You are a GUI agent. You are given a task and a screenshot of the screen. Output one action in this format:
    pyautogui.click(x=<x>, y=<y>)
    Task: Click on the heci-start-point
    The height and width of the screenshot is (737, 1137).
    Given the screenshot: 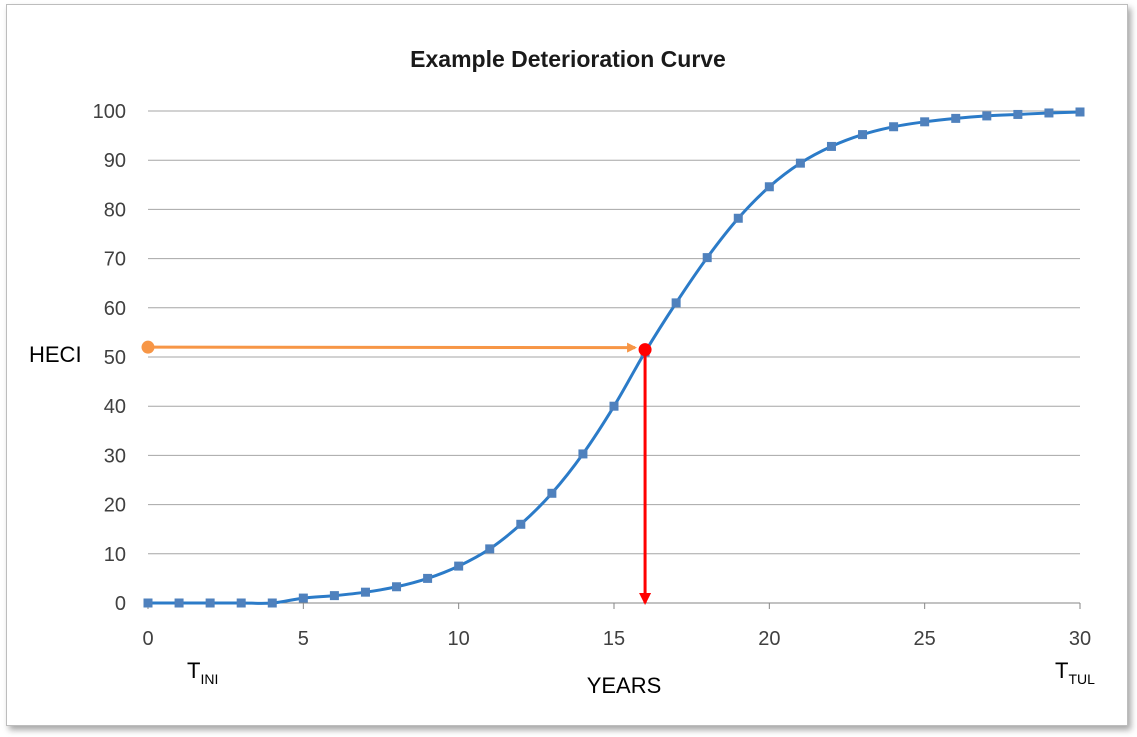 What is the action you would take?
    pyautogui.click(x=148, y=347)
    